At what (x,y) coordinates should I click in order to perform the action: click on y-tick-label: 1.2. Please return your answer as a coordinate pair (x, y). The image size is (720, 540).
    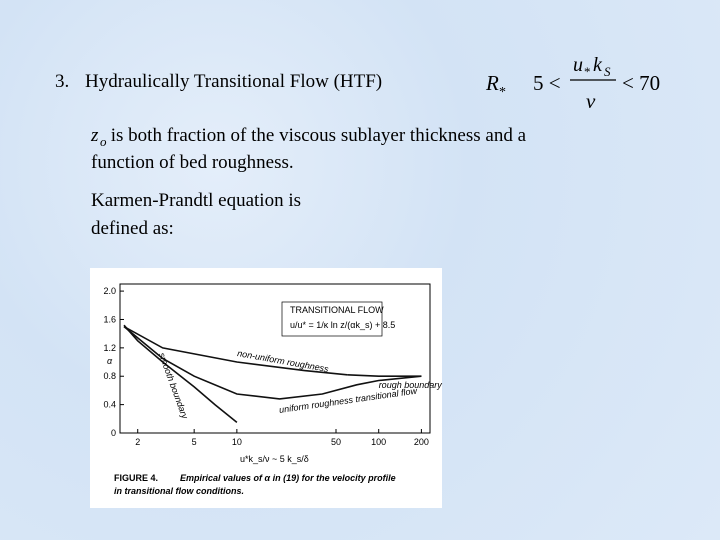
    Looking at the image, I should click on (109, 348).